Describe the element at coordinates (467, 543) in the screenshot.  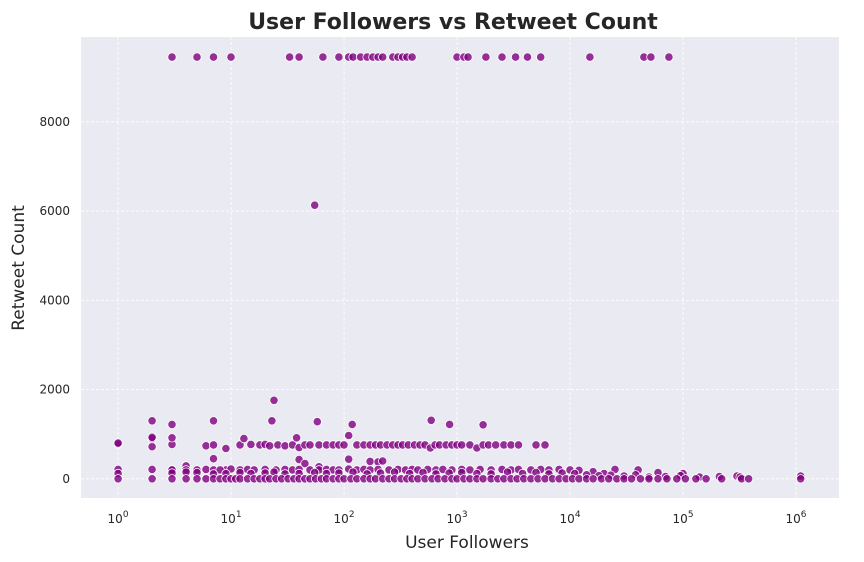
I see `x-axis-label: User Followers` at that location.